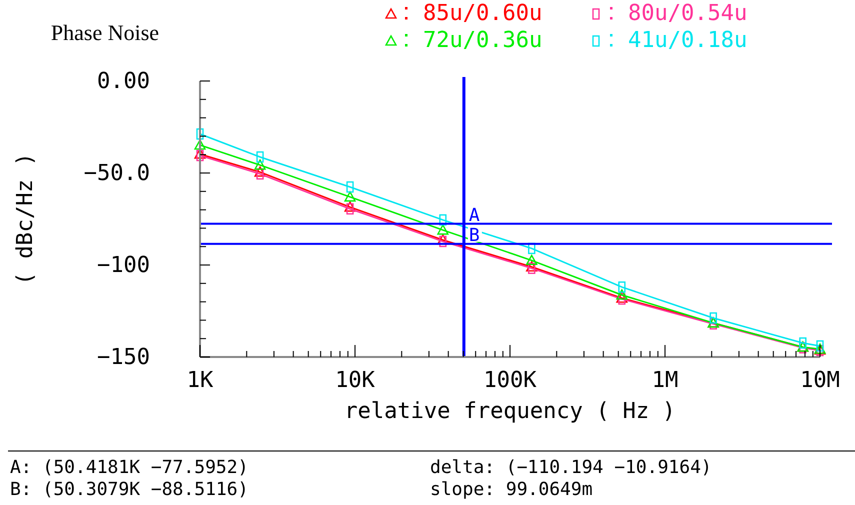 This screenshot has width=855, height=505. Describe the element at coordinates (510, 411) in the screenshot. I see `x-axis-title: relative frequency ( Hz )` at that location.